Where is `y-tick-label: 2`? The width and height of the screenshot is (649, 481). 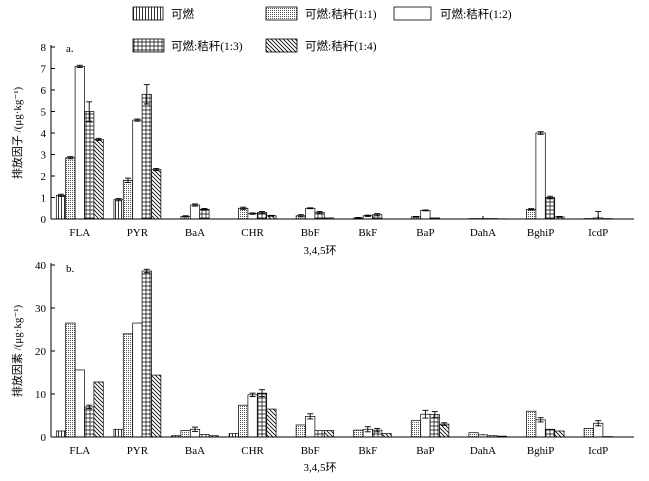
y-tick-label: 2 is located at coordinates (44, 177).